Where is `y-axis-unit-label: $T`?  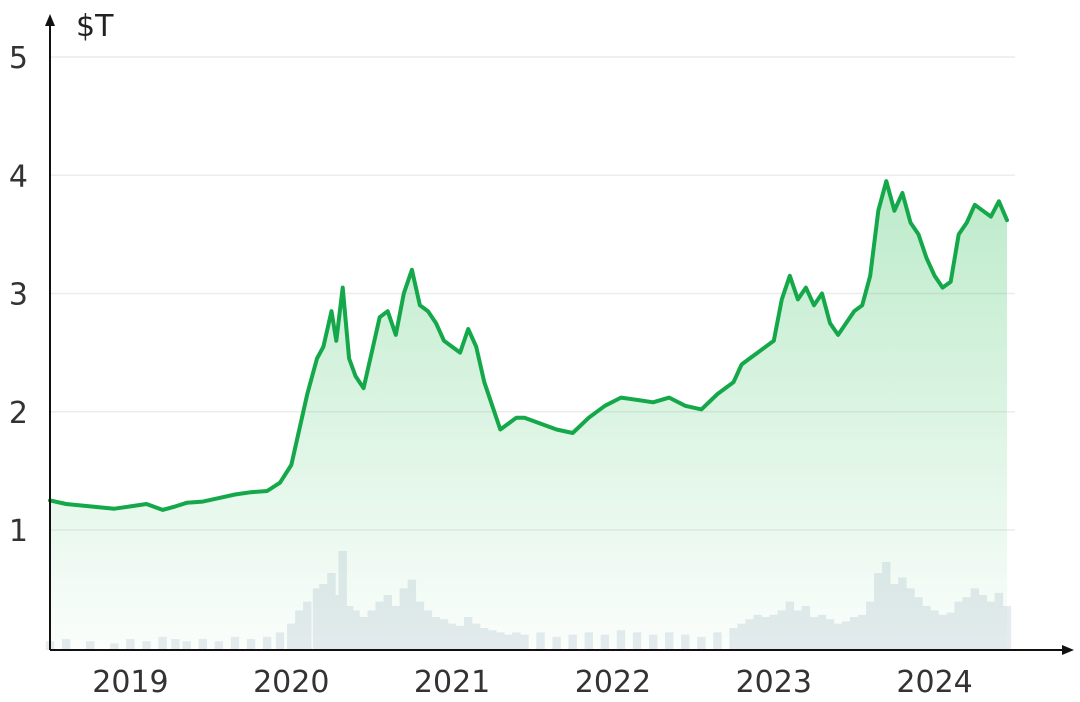
y-axis-unit-label: $T is located at coordinates (95, 26).